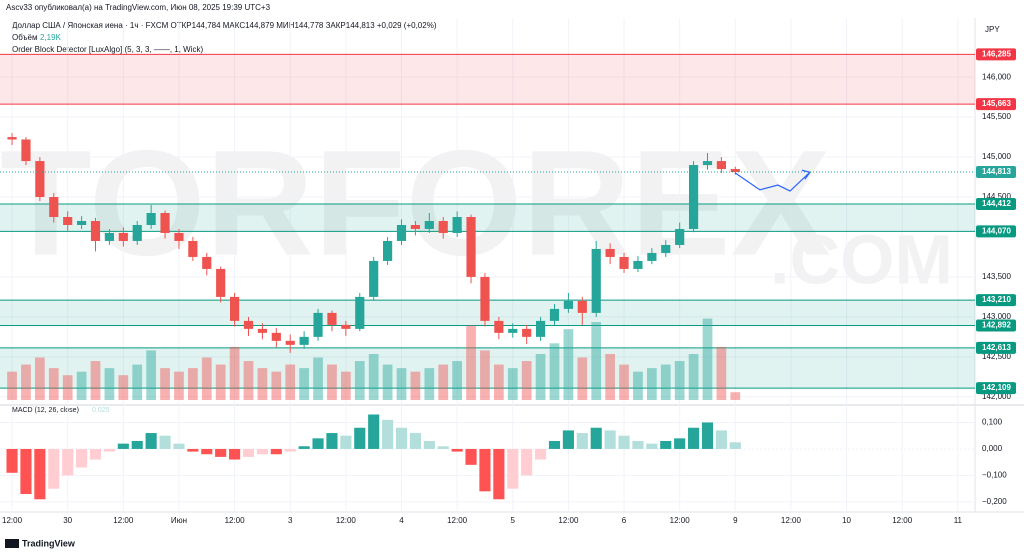 This screenshot has width=1024, height=555. What do you see at coordinates (996, 316) in the screenshot?
I see `y-tick-label: 143,000` at bounding box center [996, 316].